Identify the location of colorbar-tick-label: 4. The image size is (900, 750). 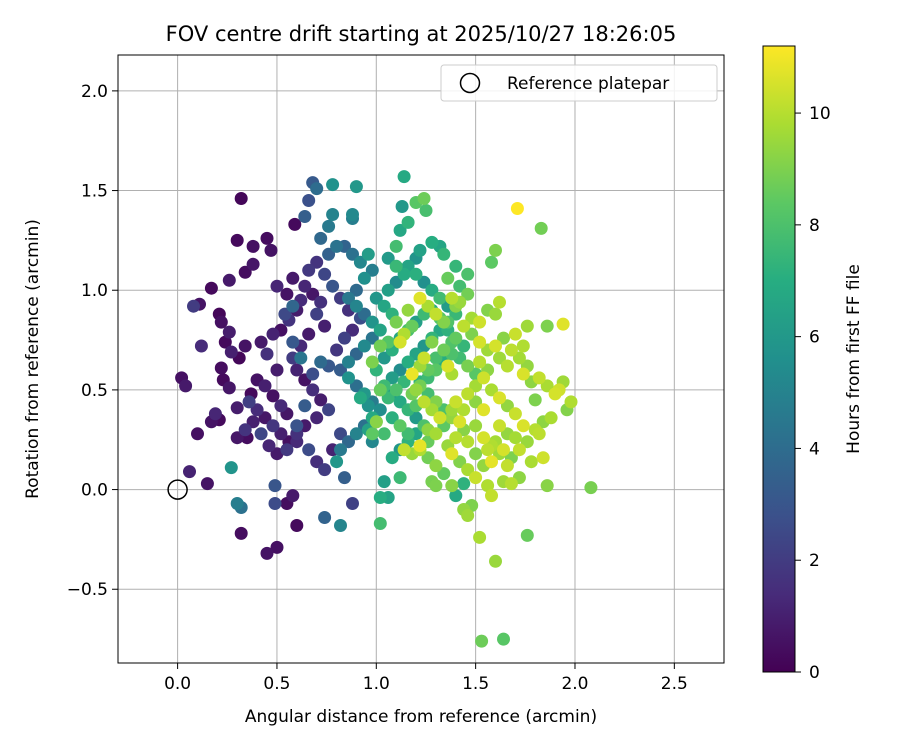
(814, 449).